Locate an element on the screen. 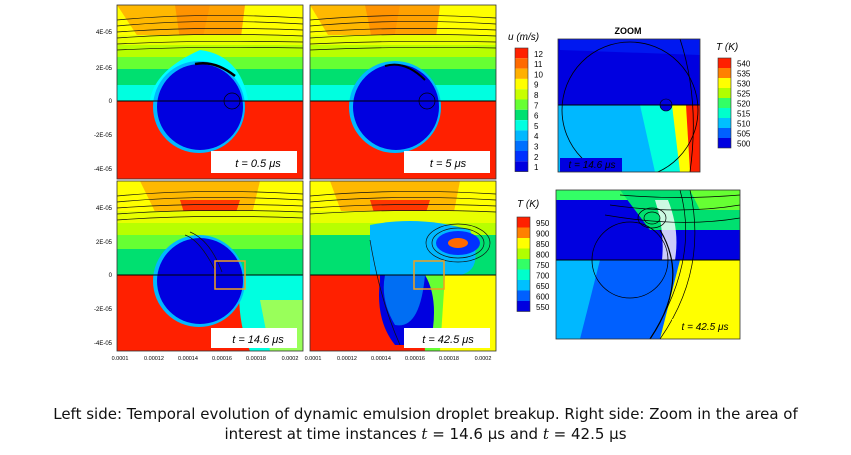 Image resolution: width=851 pixels, height=455 pixels. legend-label: 950 is located at coordinates (543, 223).